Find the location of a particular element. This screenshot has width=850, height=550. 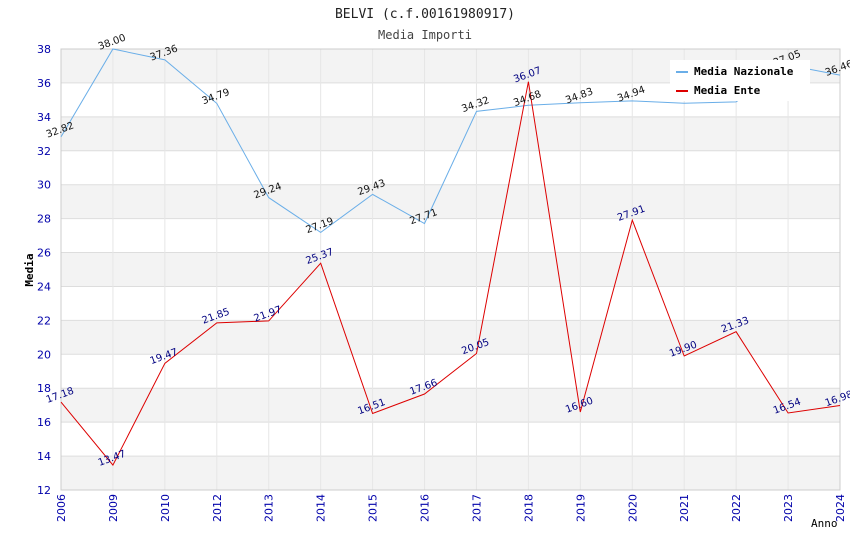

x-tick-label: 2018 is located at coordinates (528, 508).